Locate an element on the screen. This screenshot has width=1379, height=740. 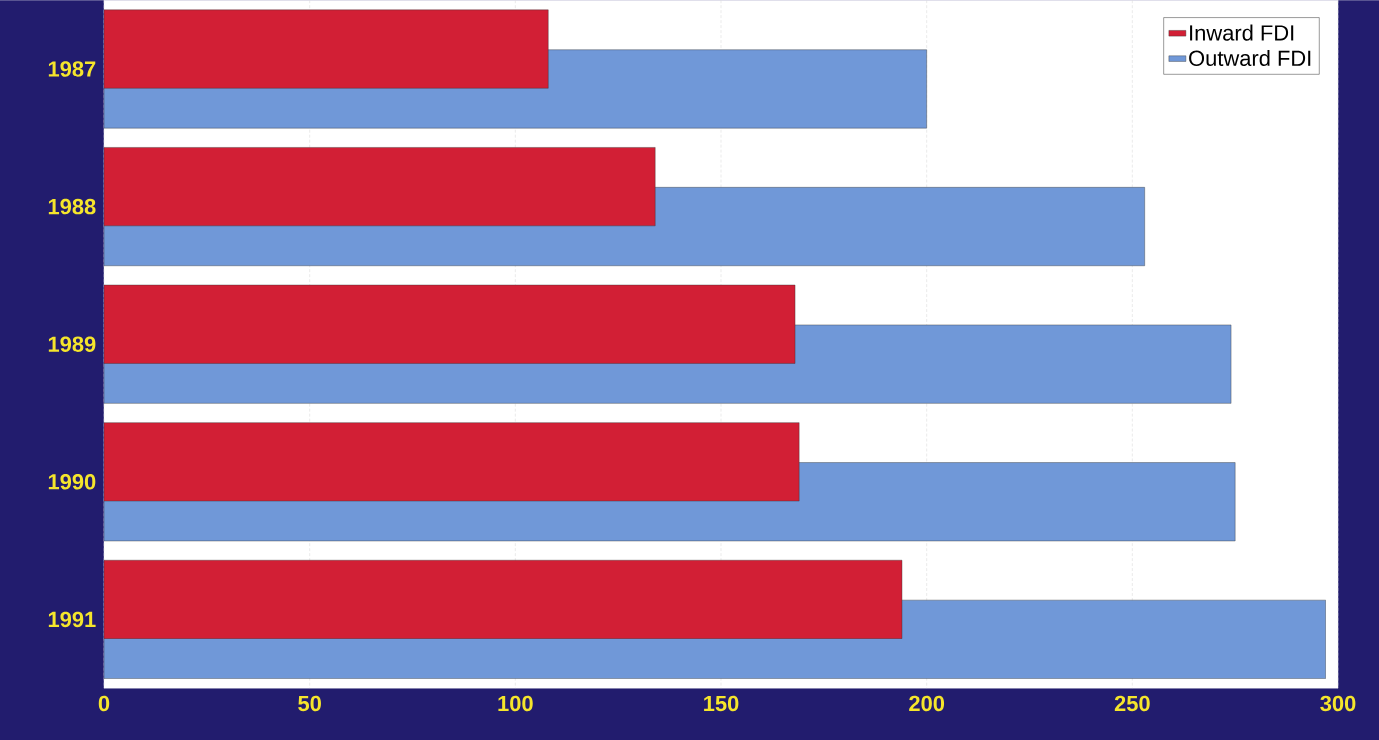
x-tick-label: 300 is located at coordinates (1338, 703).